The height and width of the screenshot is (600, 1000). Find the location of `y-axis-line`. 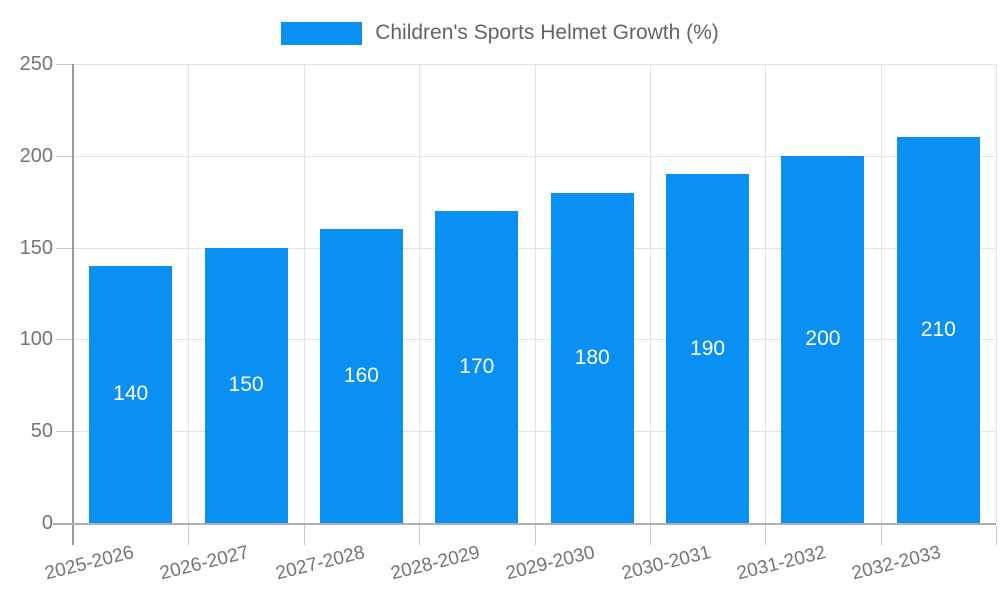

y-axis-line is located at coordinates (73, 304).